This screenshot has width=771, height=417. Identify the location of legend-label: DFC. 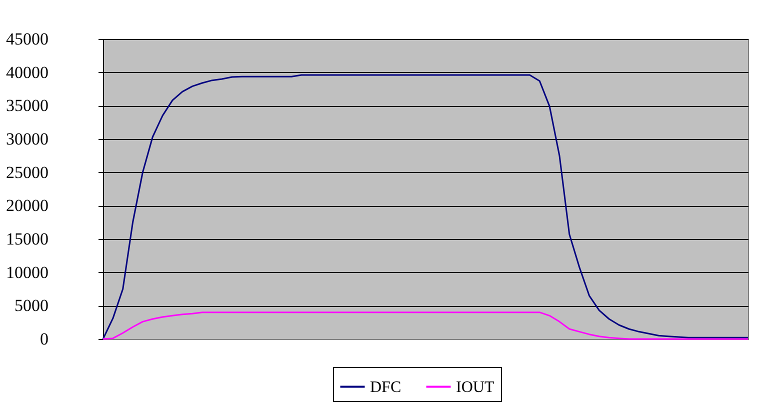
(386, 387).